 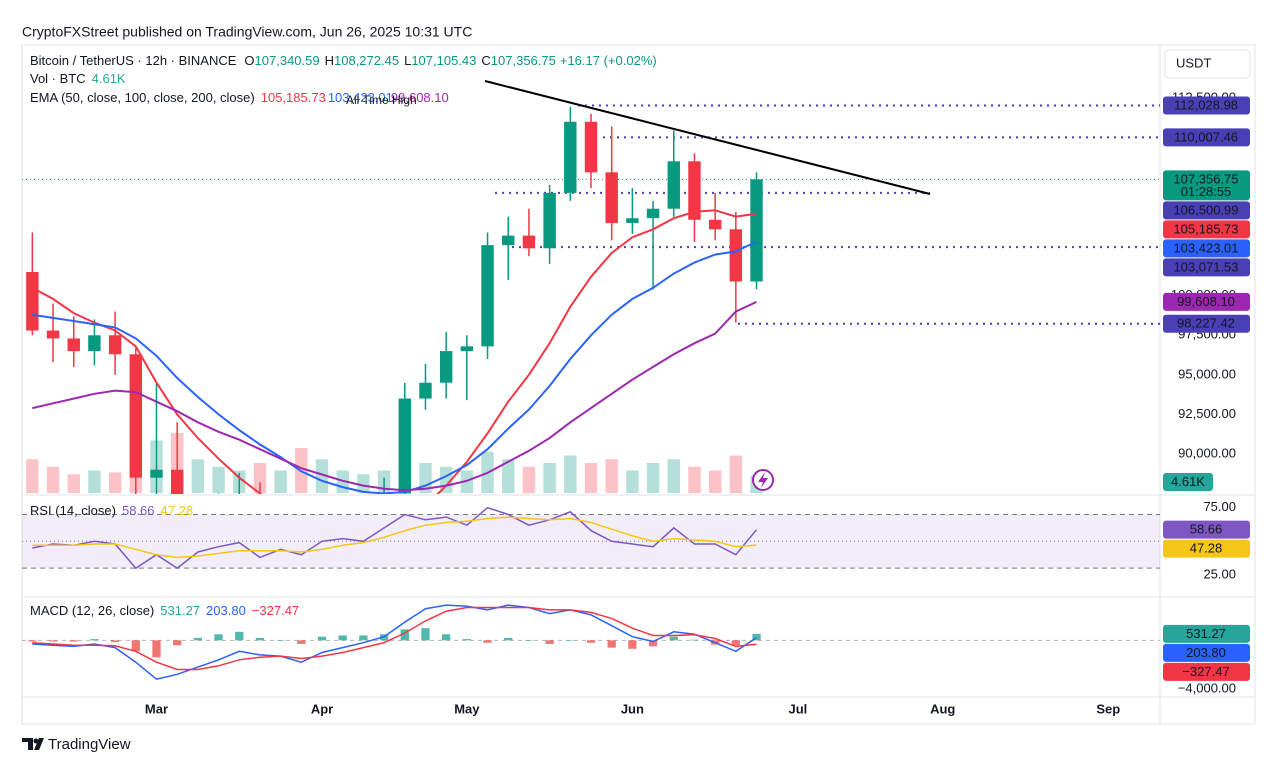 I want to click on rsi-pane, so click(x=591, y=538).